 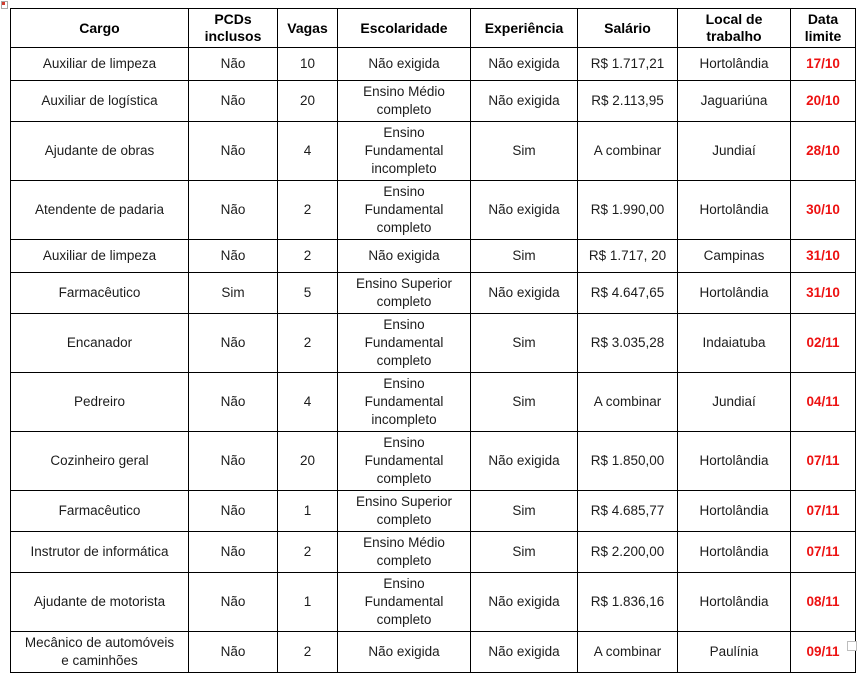 What do you see at coordinates (627, 101) in the screenshot?
I see `cell-salario: R$ 2.113,95` at bounding box center [627, 101].